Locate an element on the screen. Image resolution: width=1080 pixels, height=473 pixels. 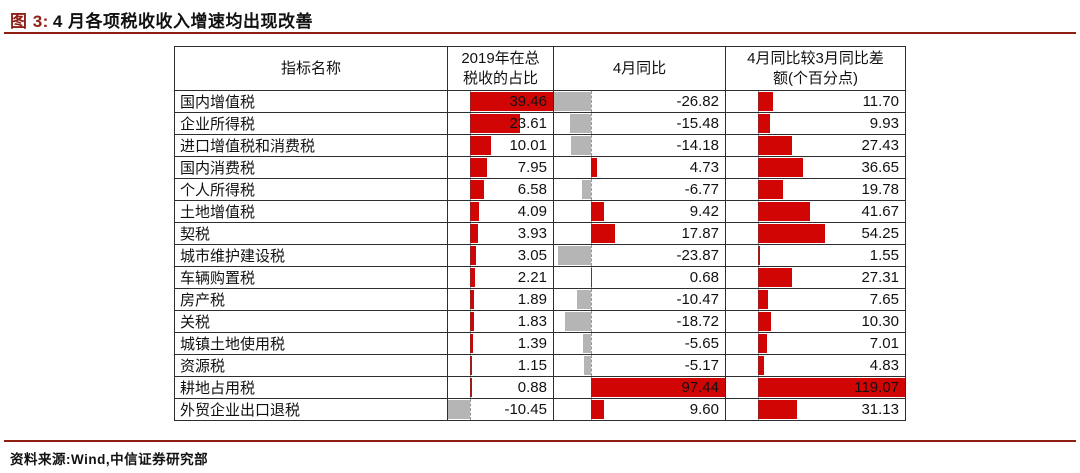
row-label: 企业所得税 is located at coordinates (311, 123).